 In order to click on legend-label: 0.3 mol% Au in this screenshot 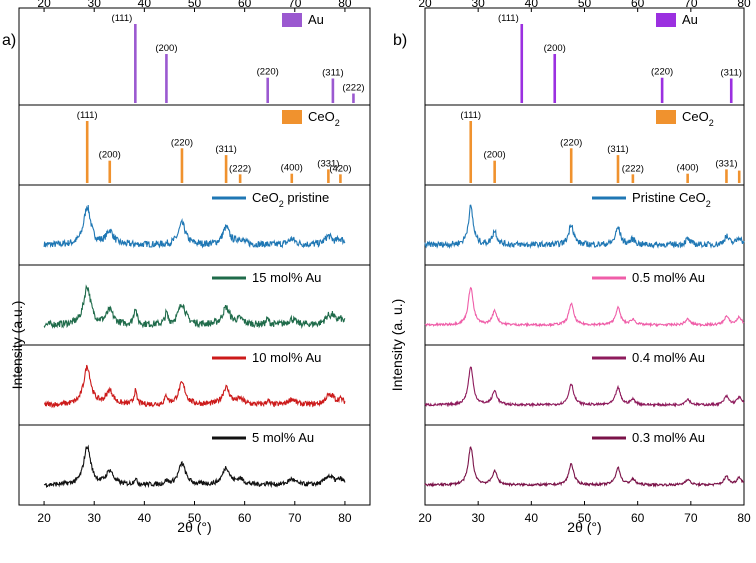, I will do `click(668, 437)`.